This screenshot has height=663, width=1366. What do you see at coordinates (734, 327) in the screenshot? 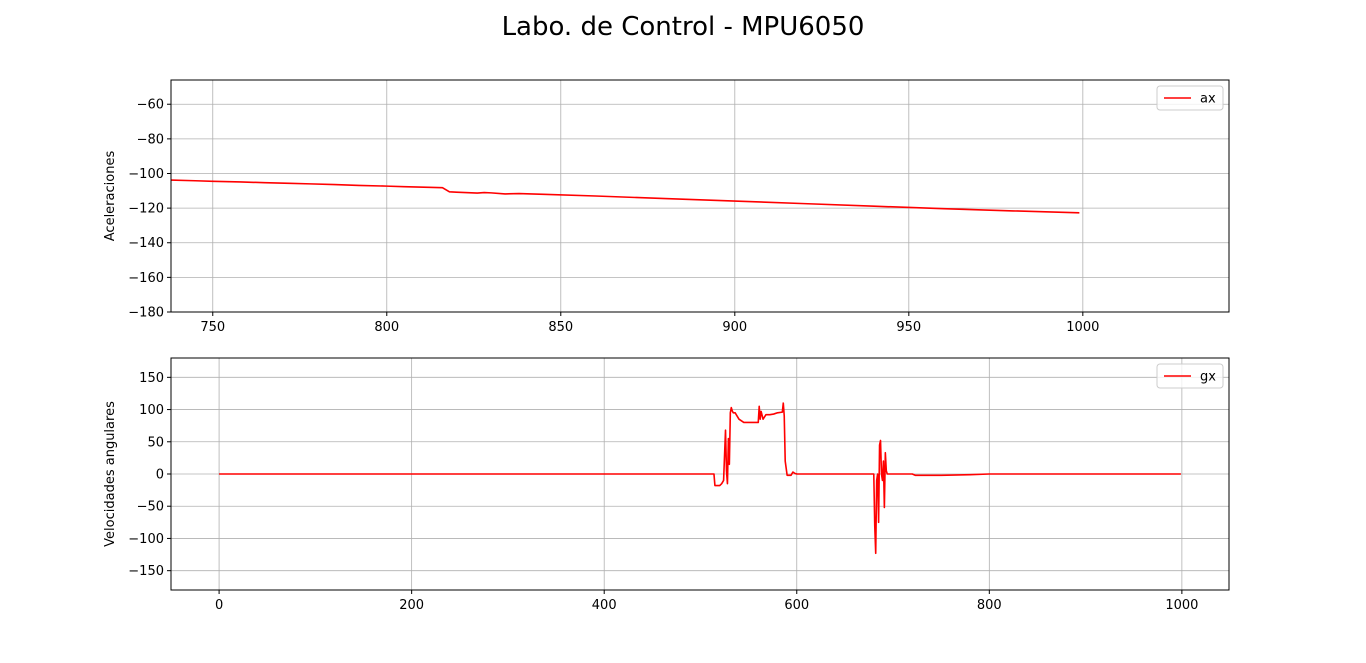
I see `x-tick-label: 900` at bounding box center [734, 327].